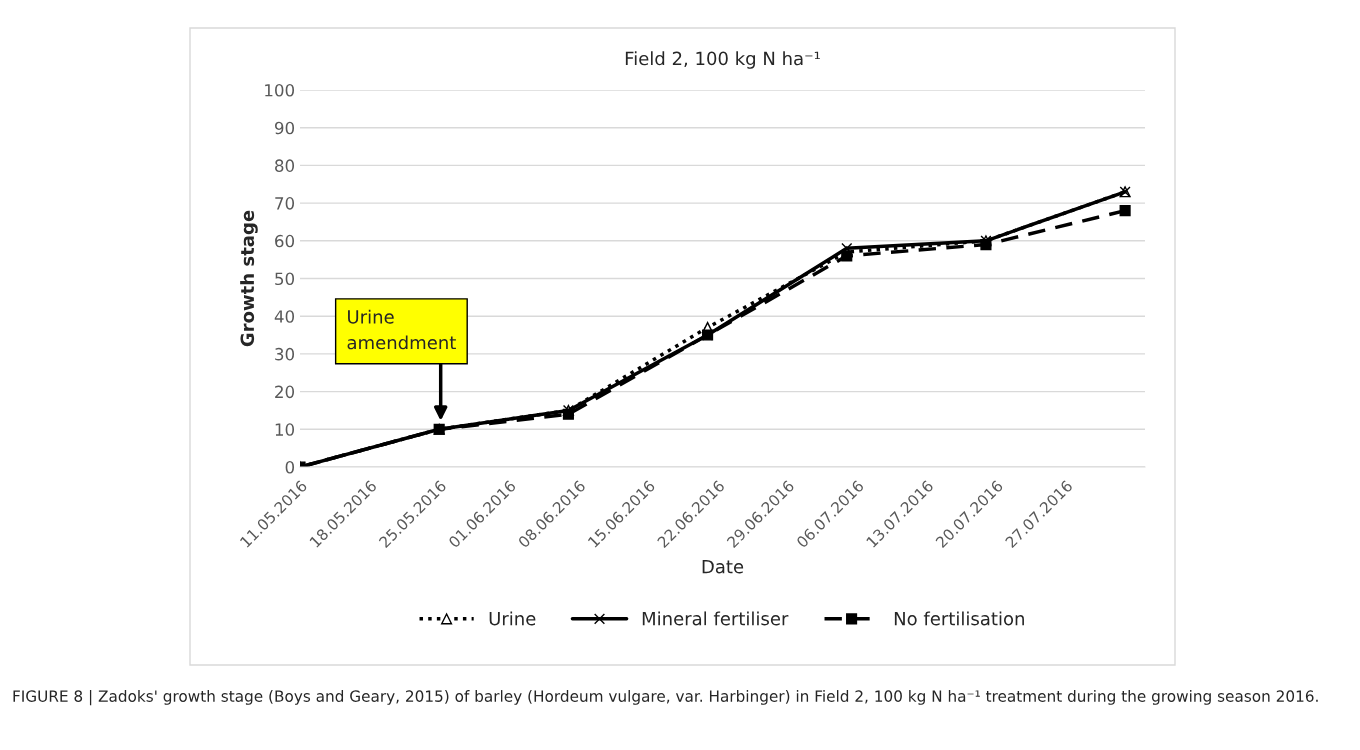  Describe the element at coordinates (285, 429) in the screenshot. I see `y-tick-label: 10` at that location.